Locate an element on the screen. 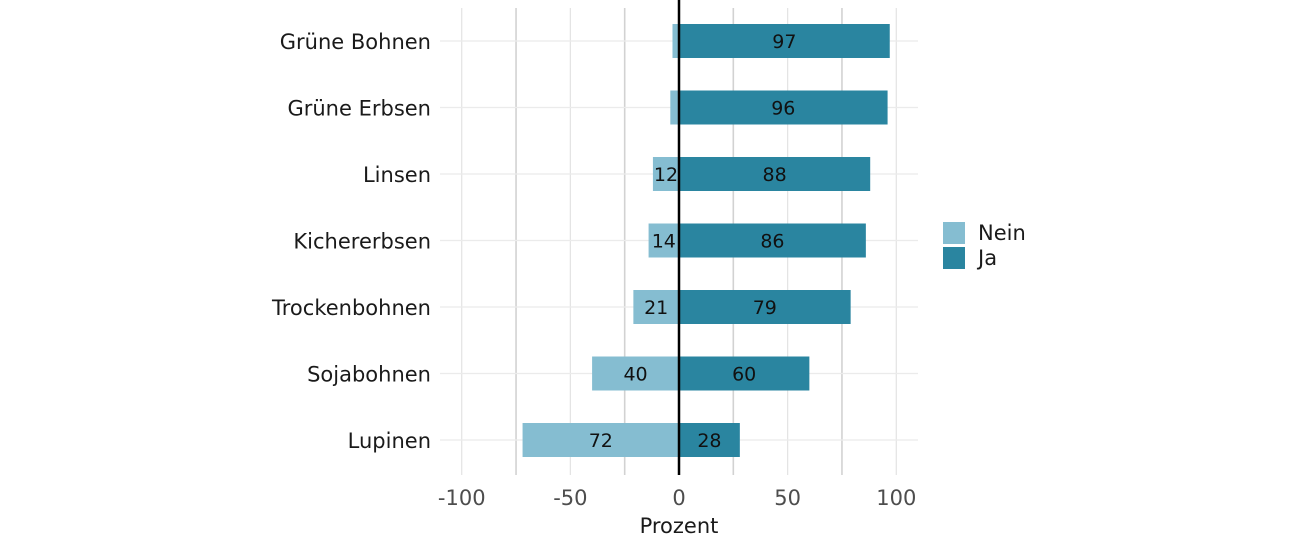  data-label: 14 is located at coordinates (664, 242).